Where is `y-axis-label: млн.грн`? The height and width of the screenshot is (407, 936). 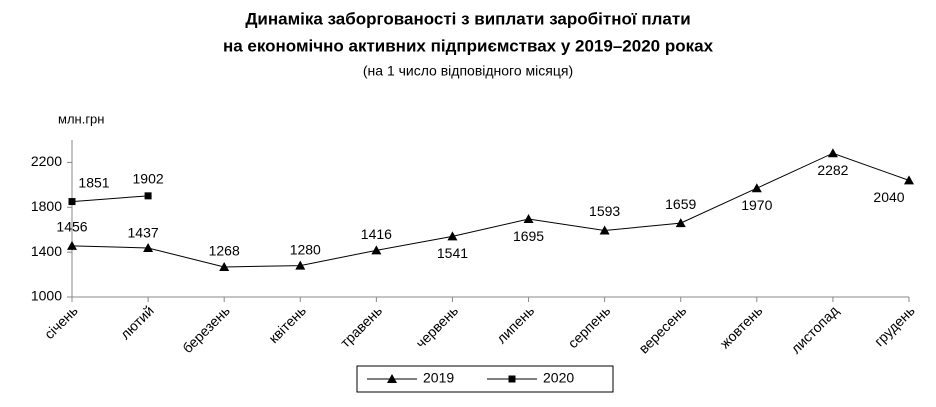
y-axis-label: млн.грн is located at coordinates (81, 118).